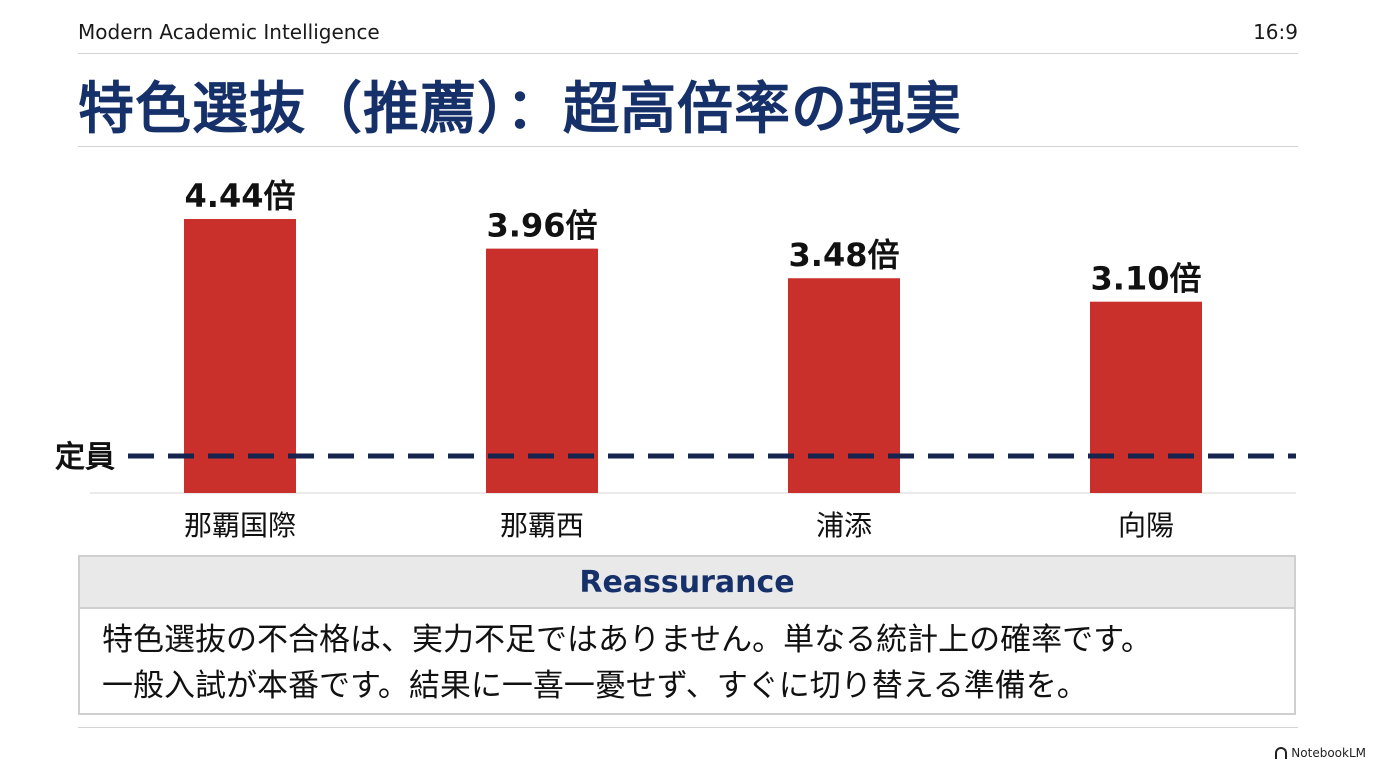 This screenshot has width=1376, height=768. I want to click on bottom-divider, so click(688, 727).